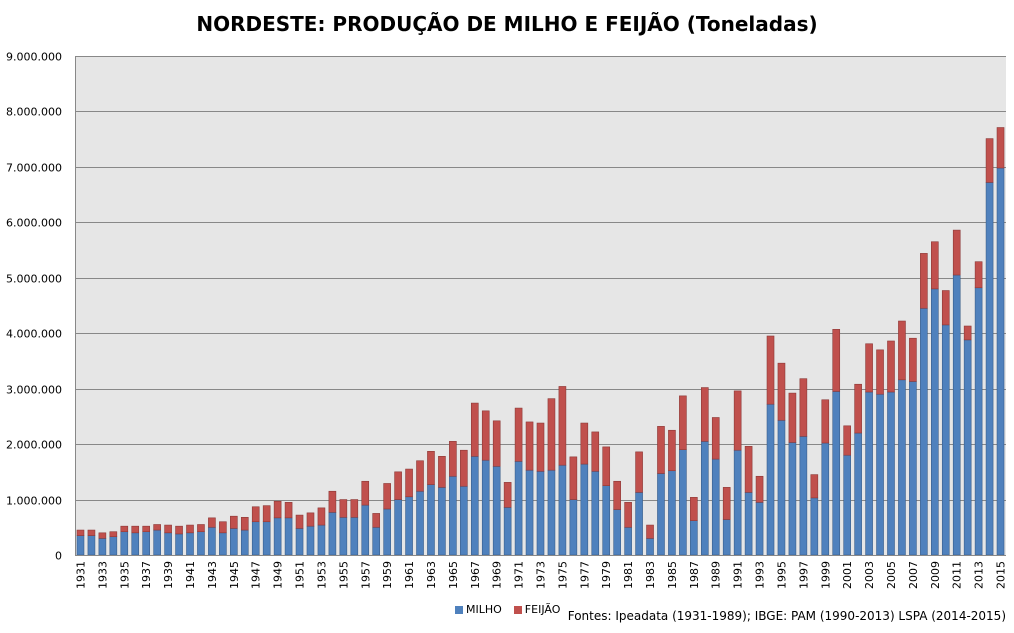 Image resolution: width=1014 pixels, height=633 pixels. What do you see at coordinates (957, 575) in the screenshot?
I see `x-tick-label: 2011` at bounding box center [957, 575].